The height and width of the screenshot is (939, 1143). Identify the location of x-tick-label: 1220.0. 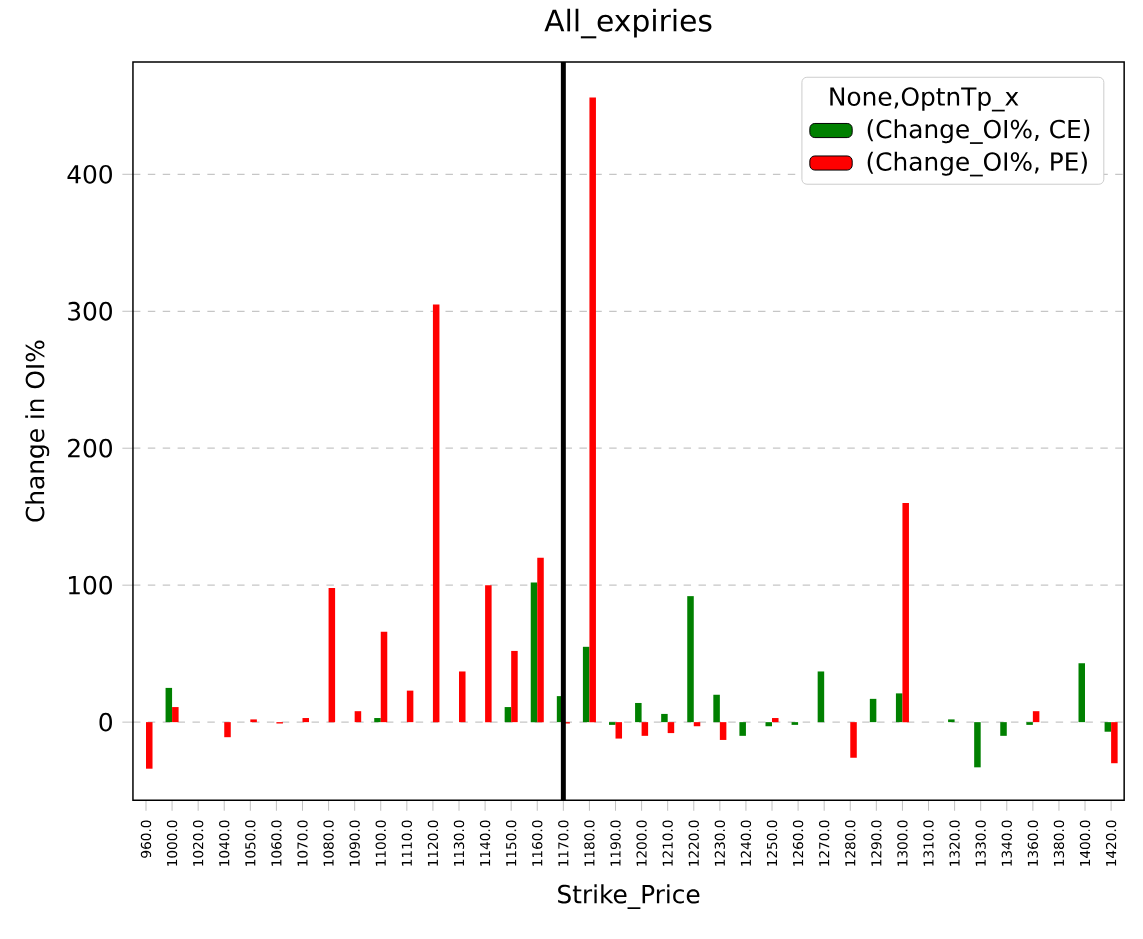
(693, 843).